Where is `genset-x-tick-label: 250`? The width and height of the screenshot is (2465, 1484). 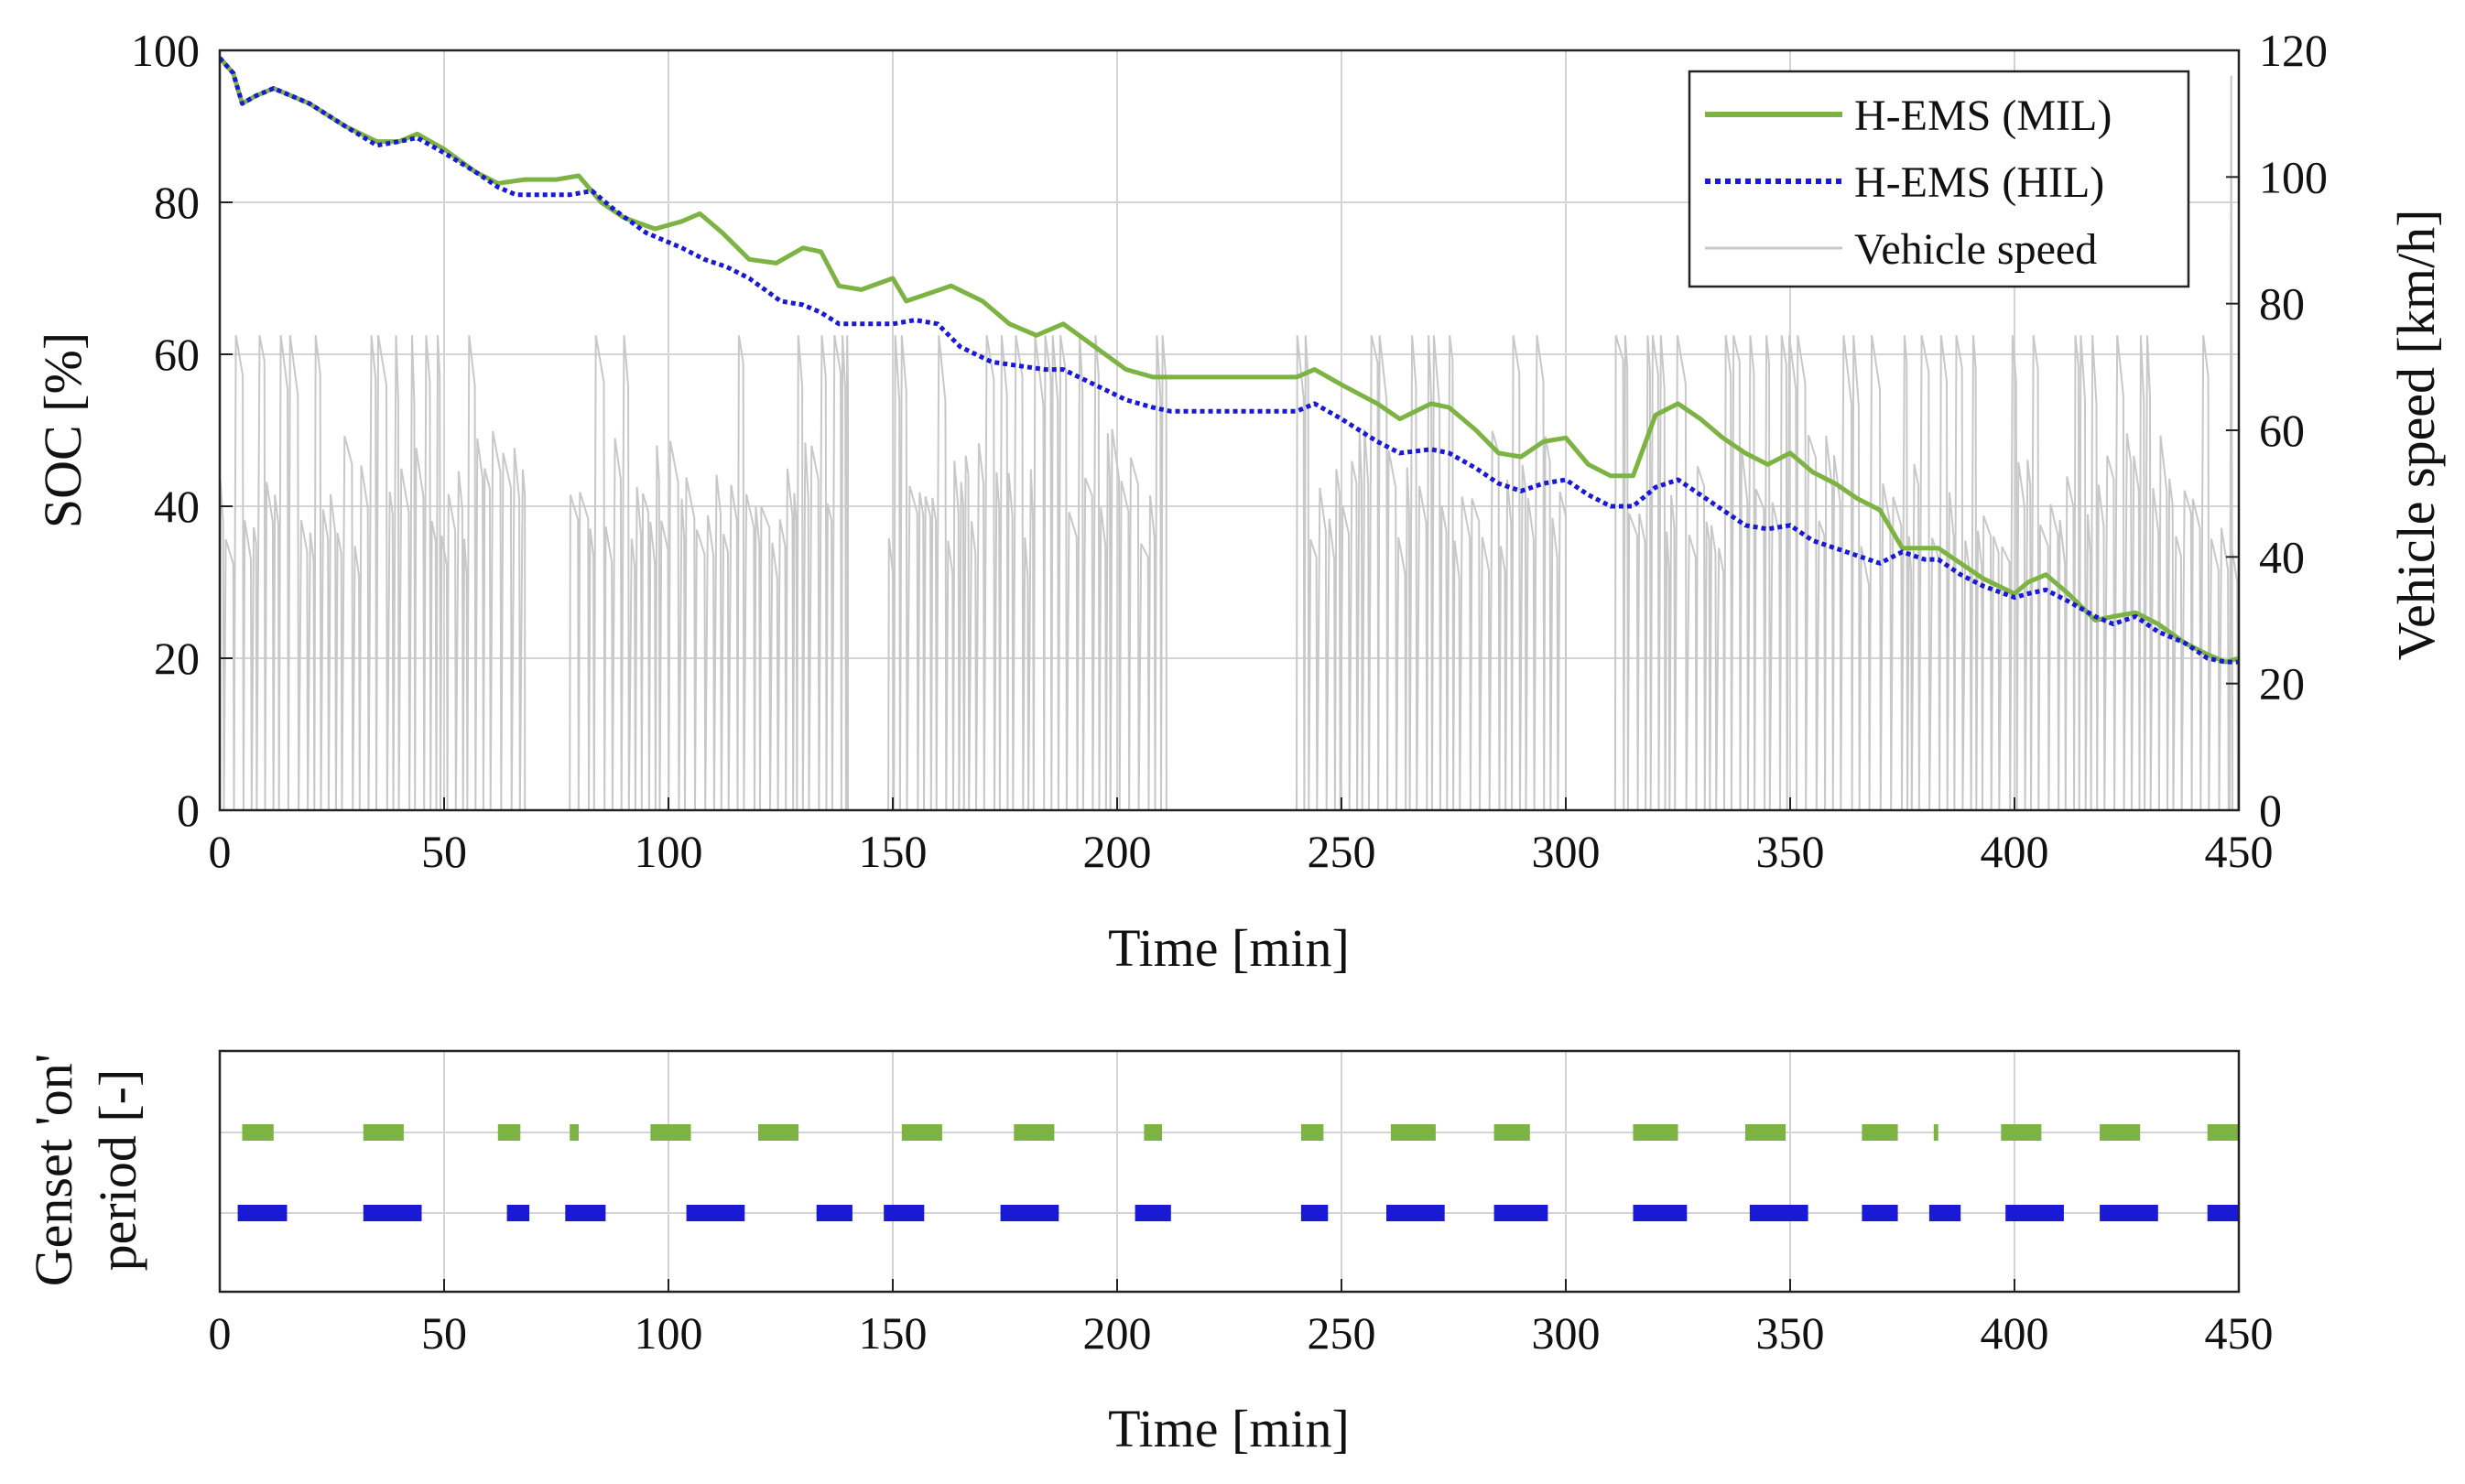 genset-x-tick-label: 250 is located at coordinates (1342, 1333).